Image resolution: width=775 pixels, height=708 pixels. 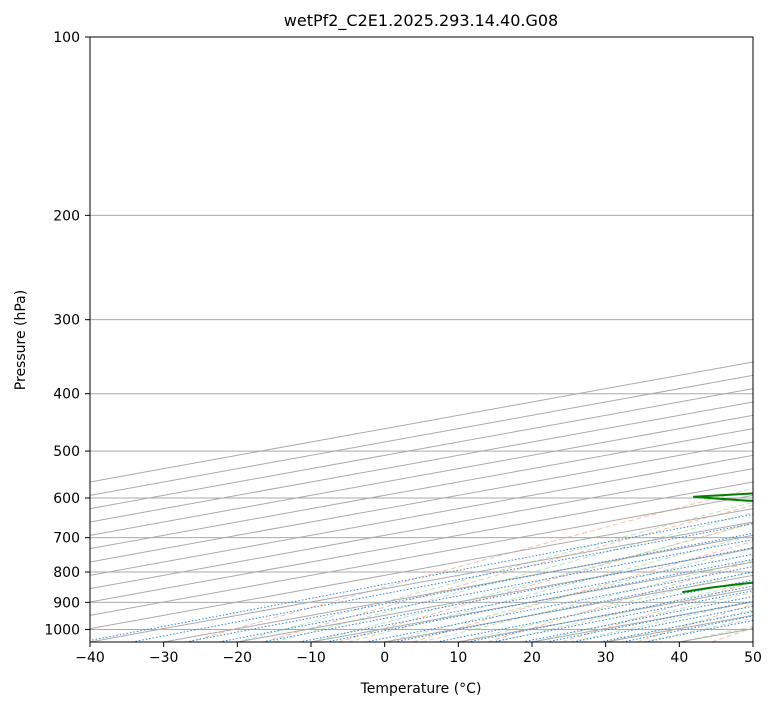 What do you see at coordinates (66, 395) in the screenshot?
I see `y-tick-label: 400` at bounding box center [66, 395].